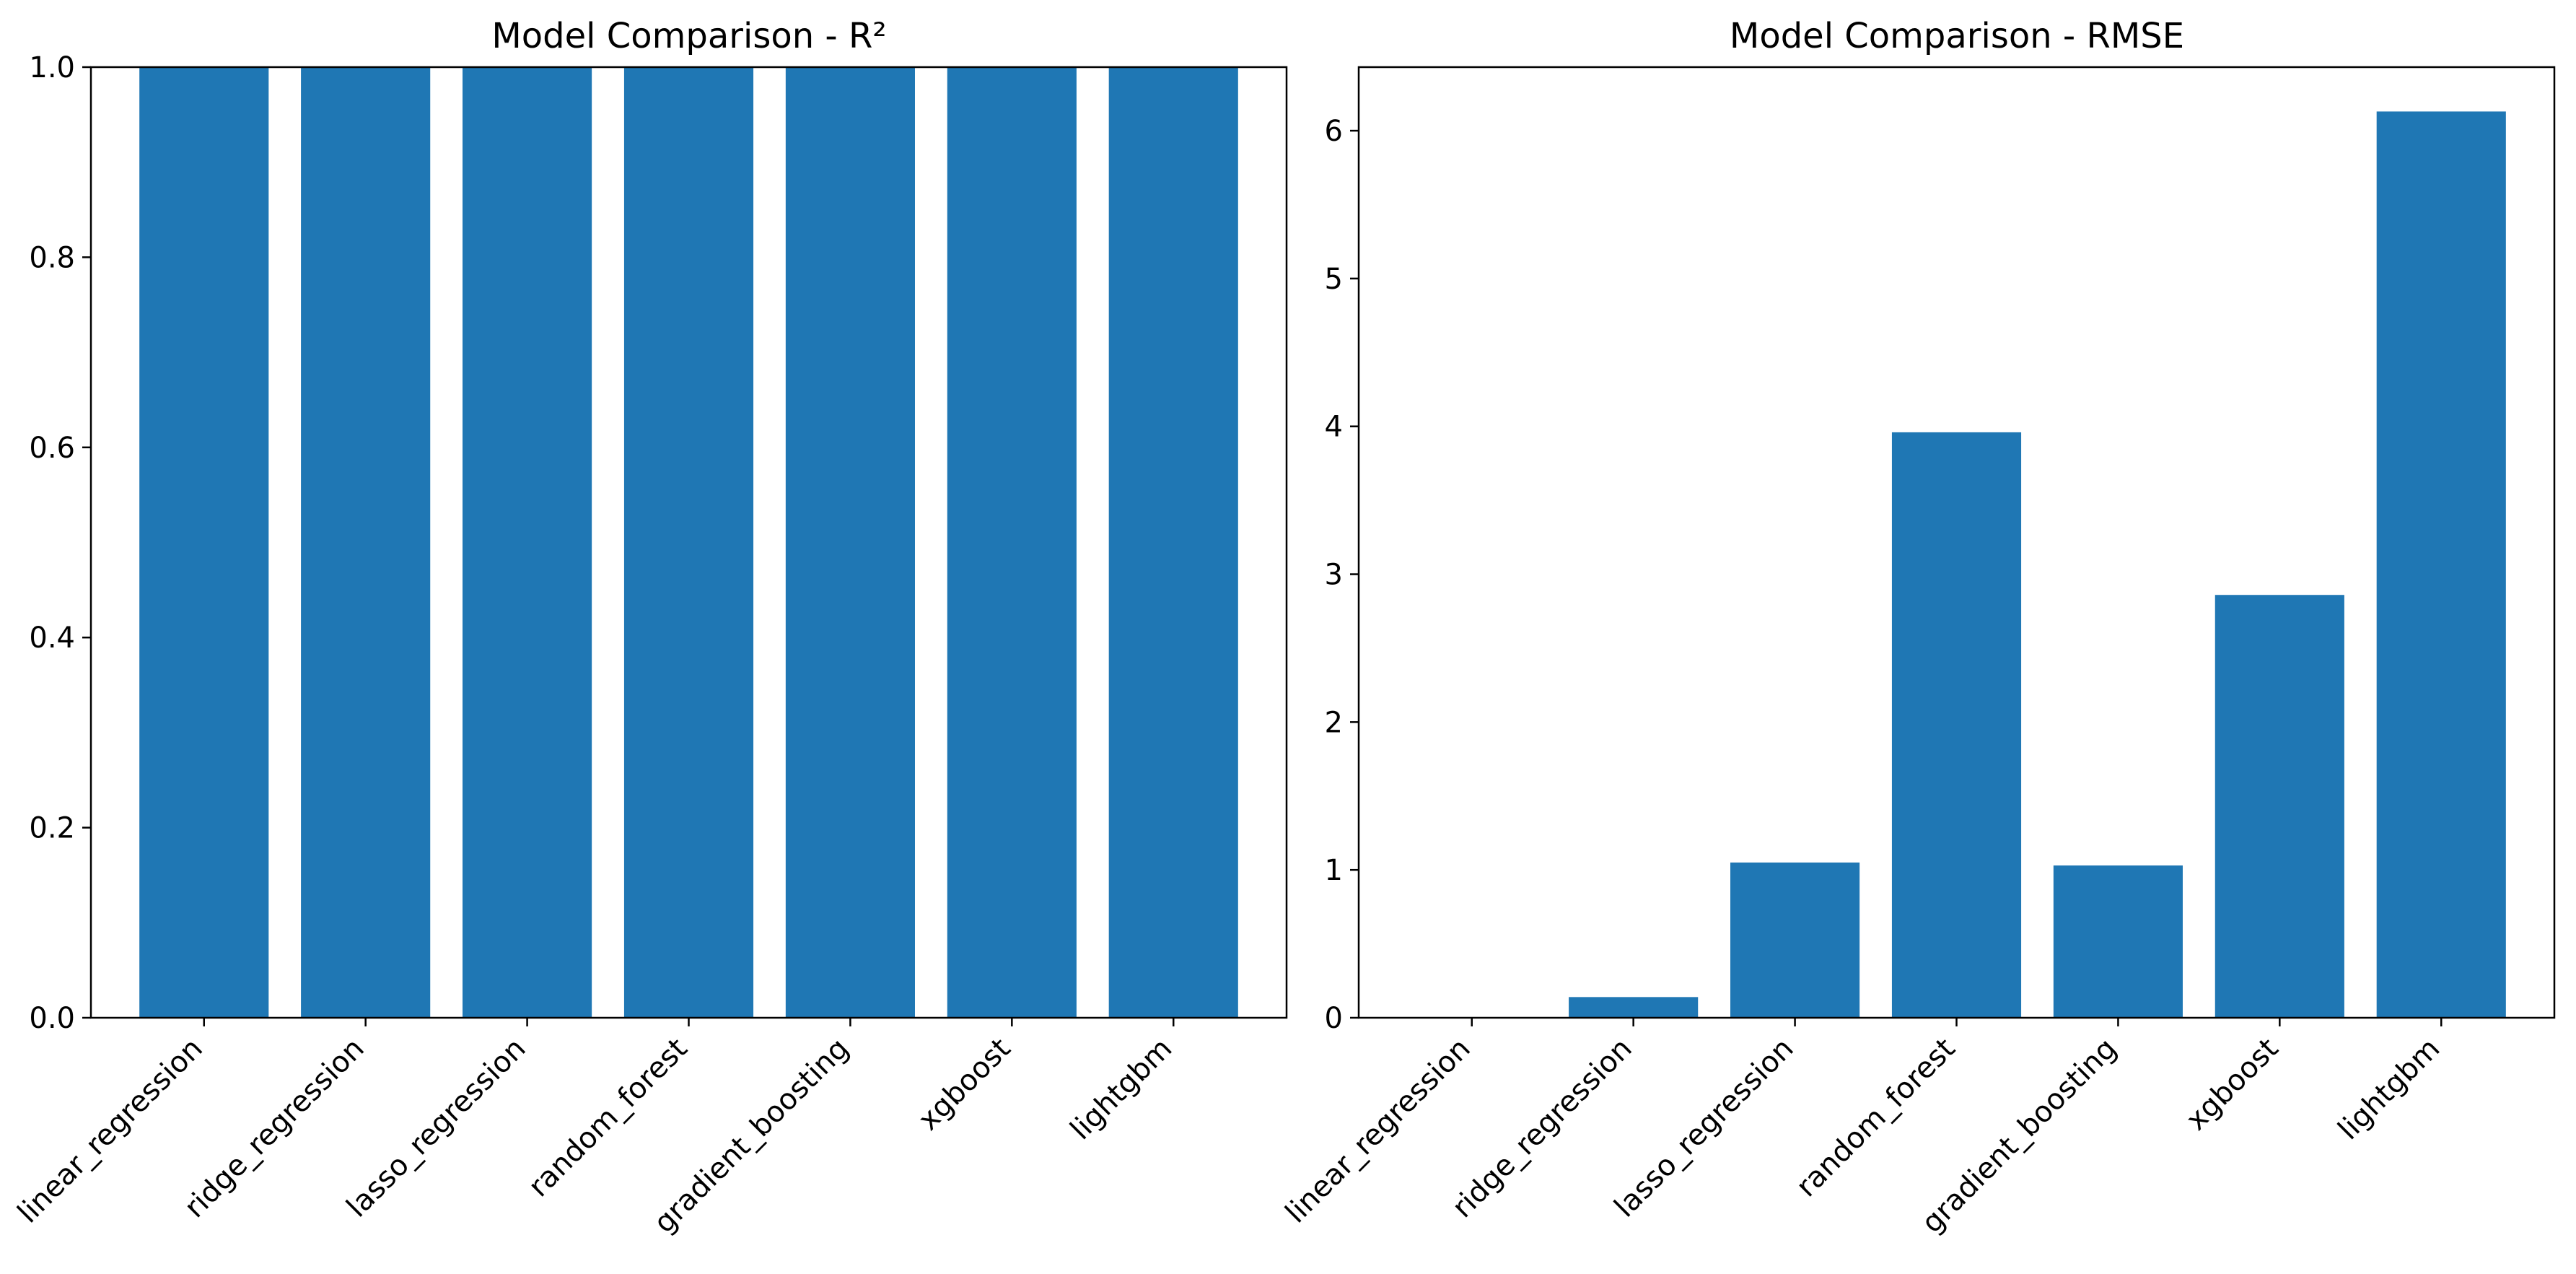 This screenshot has height=1274, width=2576. I want to click on y-tick-label: 0.8, so click(52, 257).